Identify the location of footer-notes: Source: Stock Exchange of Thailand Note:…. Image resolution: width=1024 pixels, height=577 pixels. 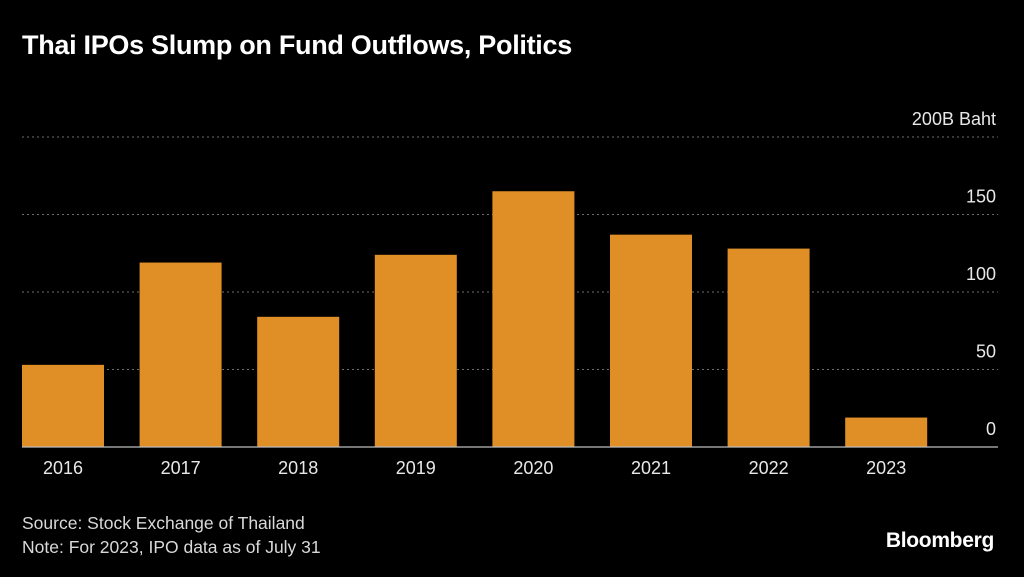
(171, 535).